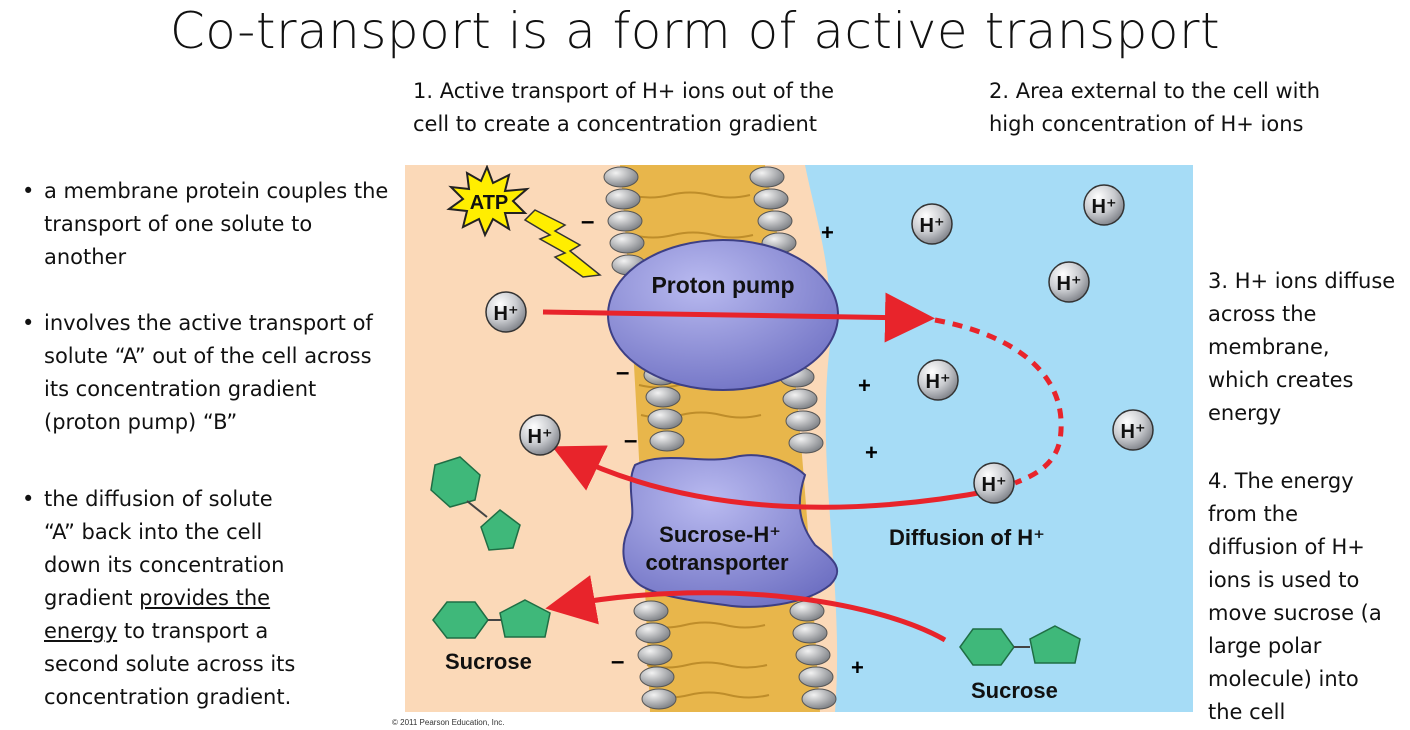  What do you see at coordinates (1146, 124) in the screenshot?
I see `note-2-line: high concentration of H+ ions` at bounding box center [1146, 124].